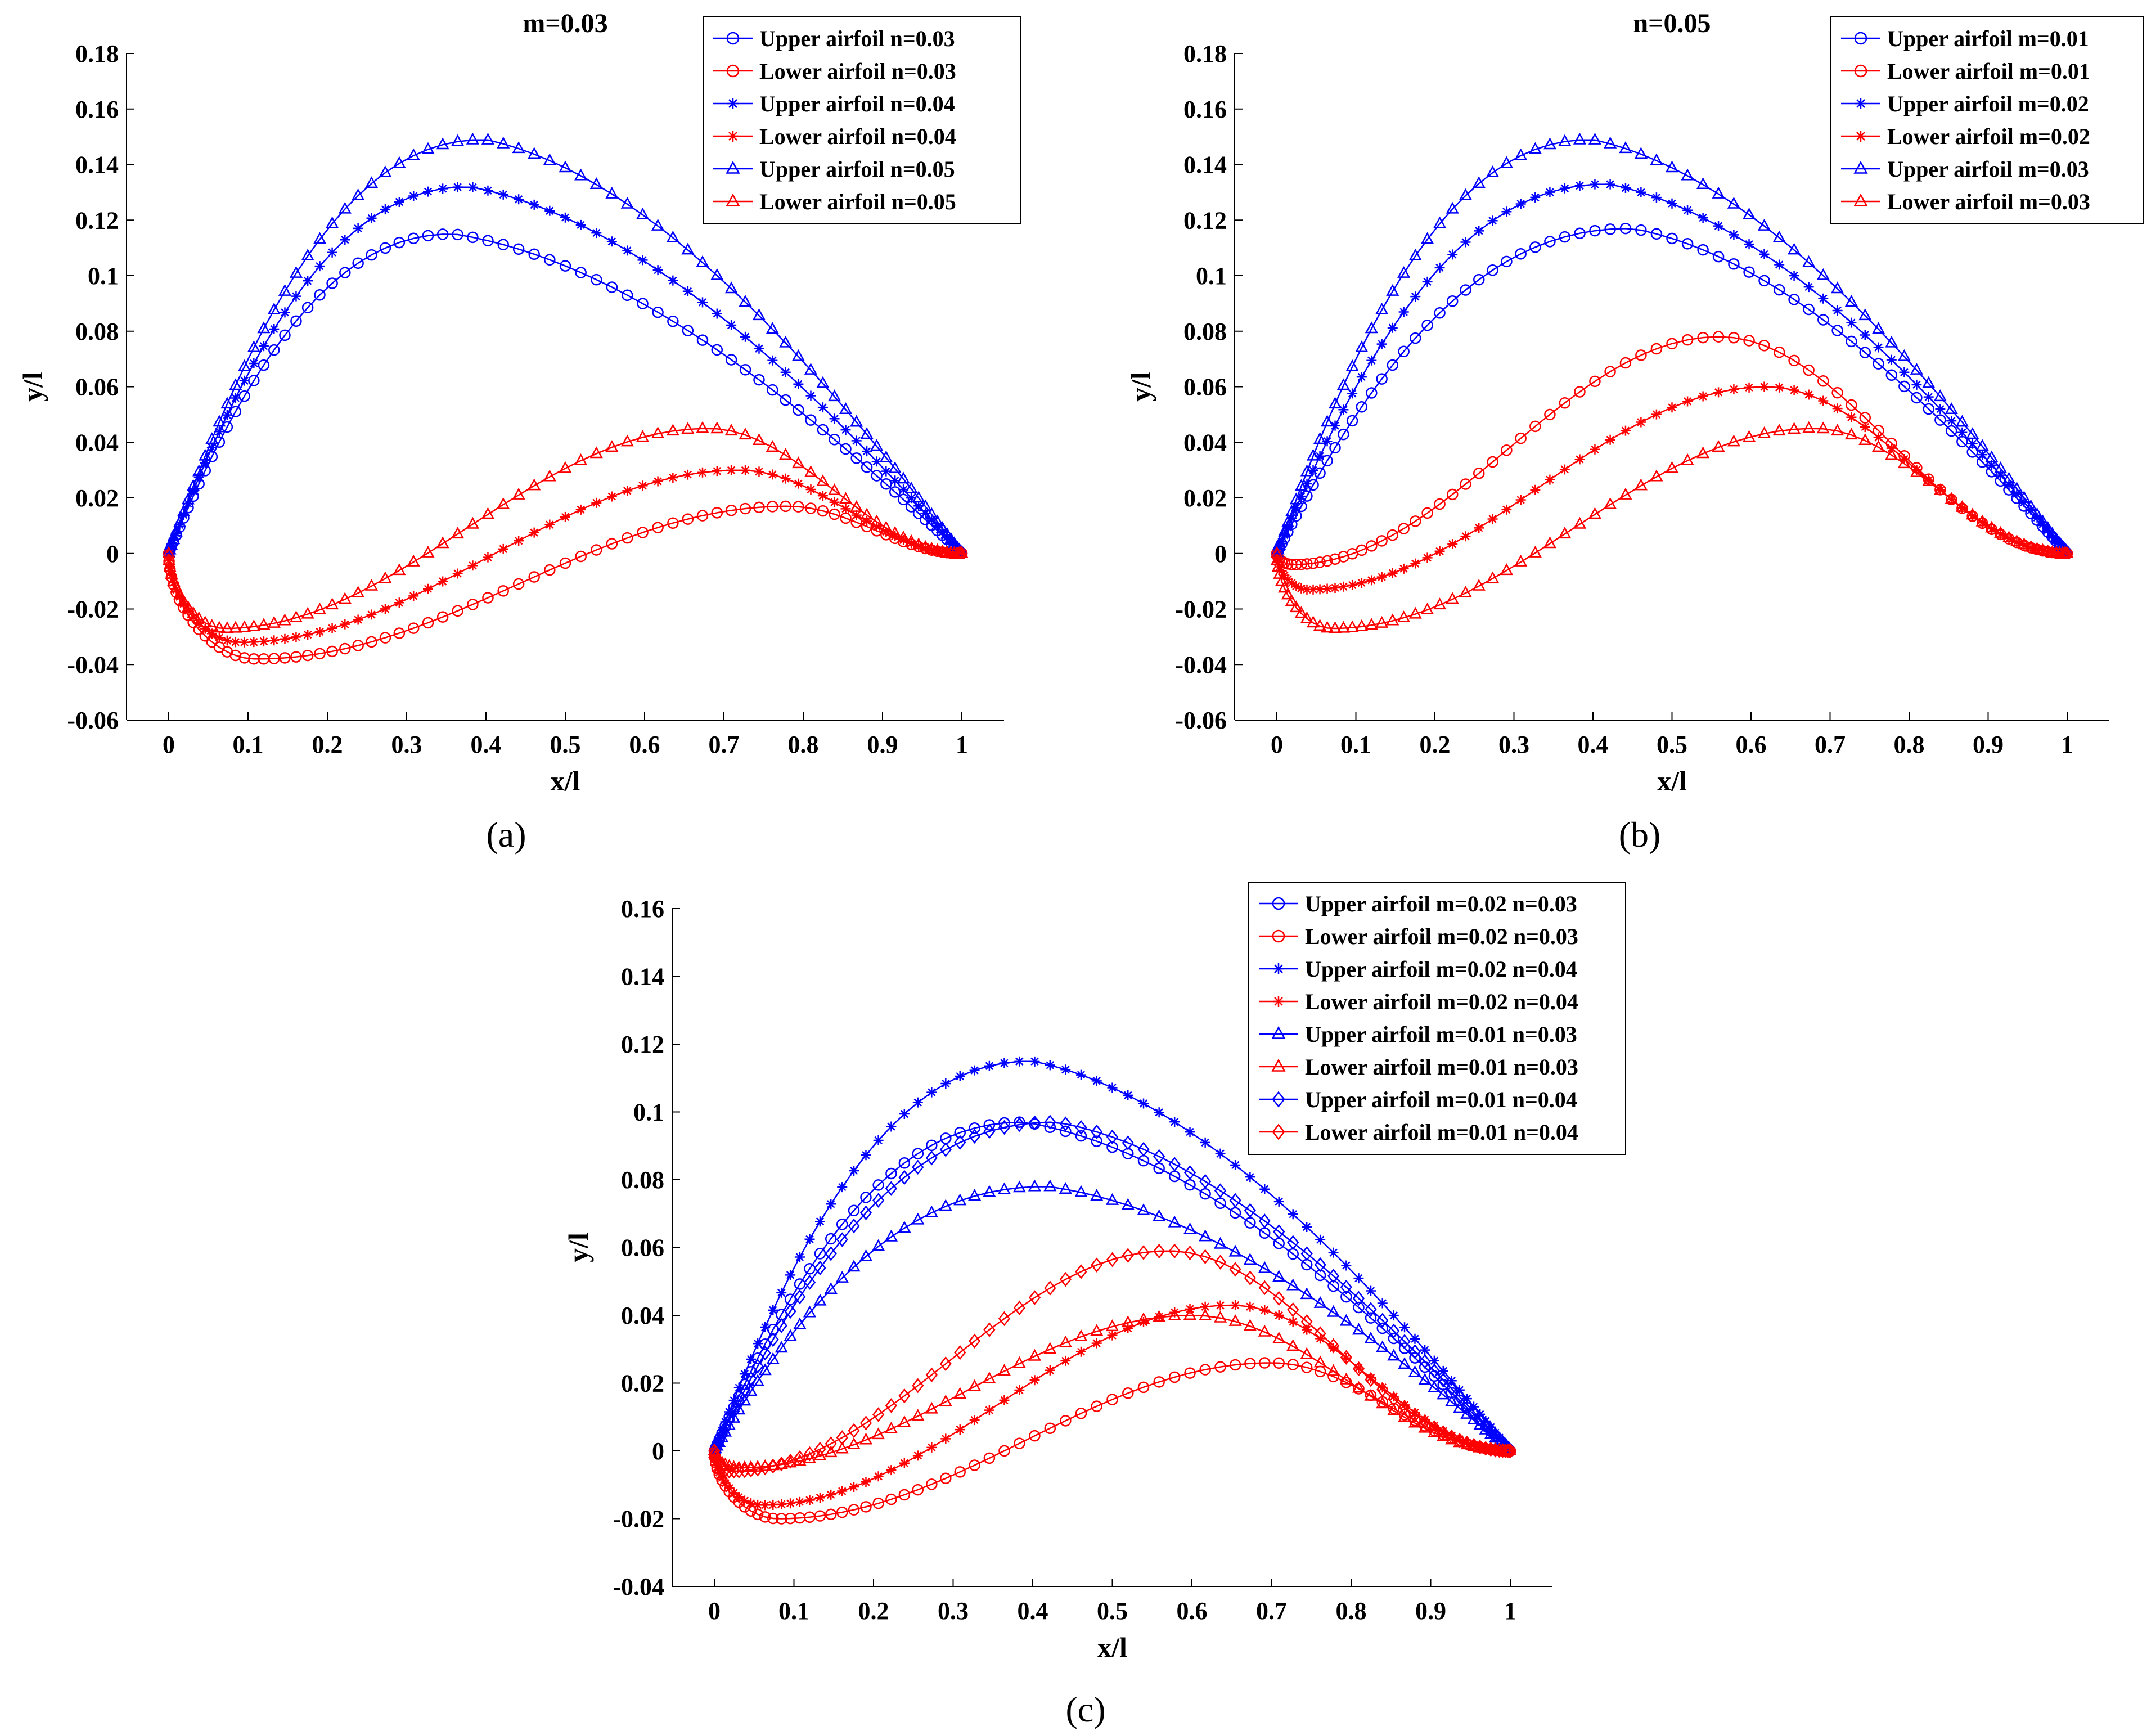  What do you see at coordinates (1205, 498) in the screenshot?
I see `y-tick-label: 0.02` at bounding box center [1205, 498].